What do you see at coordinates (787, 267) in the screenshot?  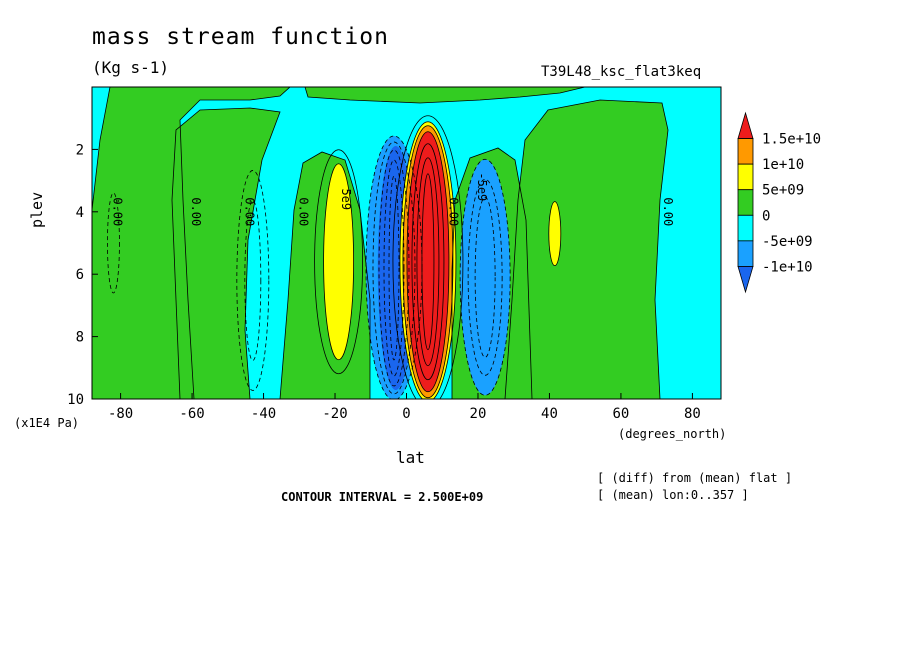 I see `colorbar-label-5: -1e+10` at bounding box center [787, 267].